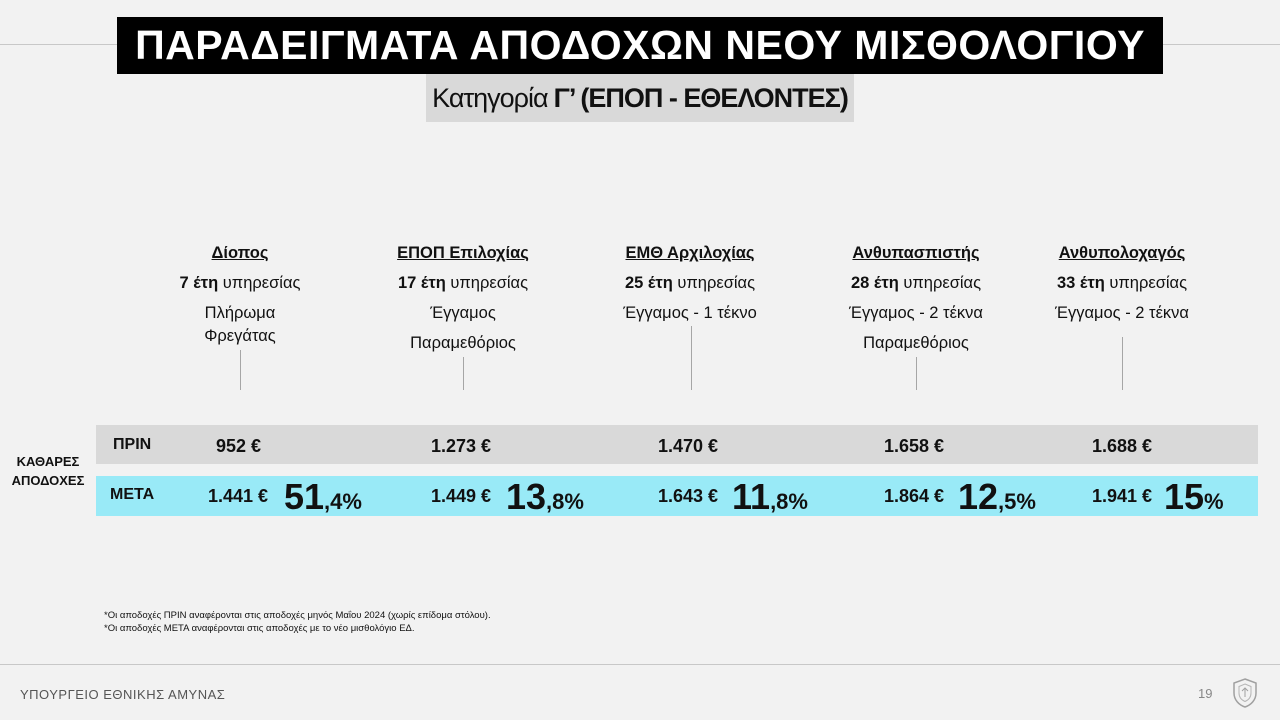 Image resolution: width=1280 pixels, height=720 pixels. I want to click on percent-increase: 11,8%, so click(770, 497).